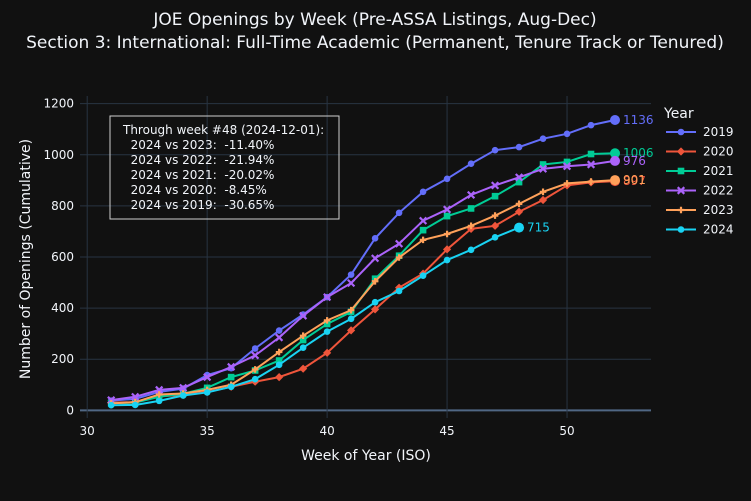 This screenshot has width=751, height=501. I want to click on annotation-line: 2024 vs 2019: -30.65%, so click(198, 205).